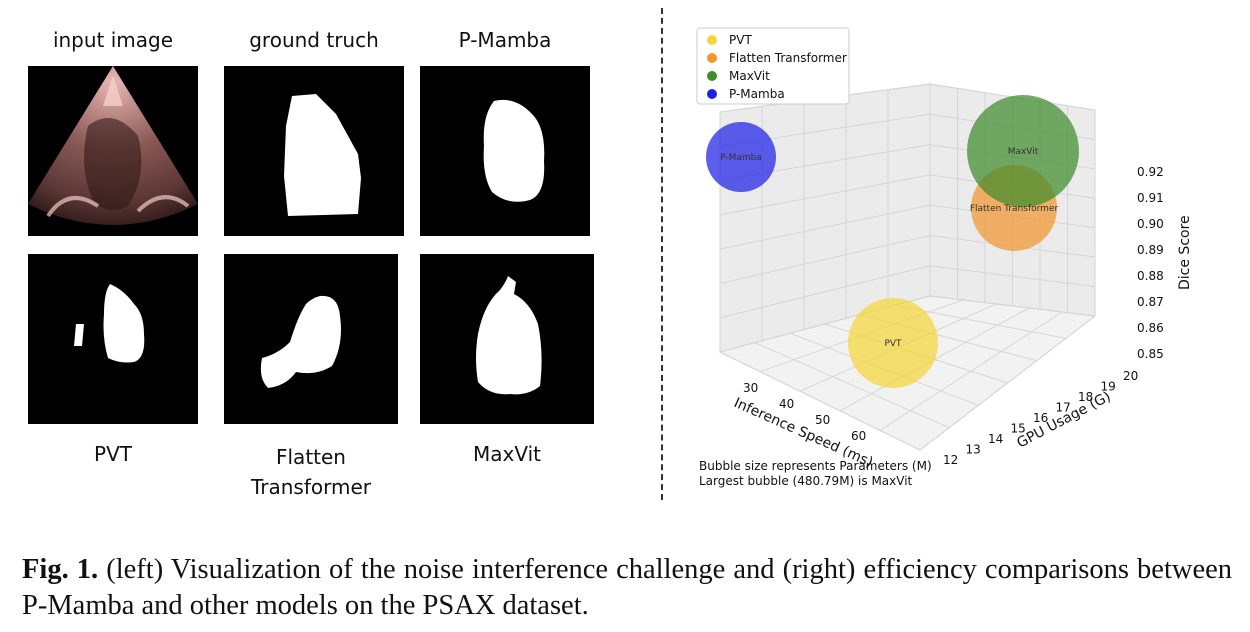 The image size is (1250, 632). I want to click on bubble-label: PVT, so click(893, 344).